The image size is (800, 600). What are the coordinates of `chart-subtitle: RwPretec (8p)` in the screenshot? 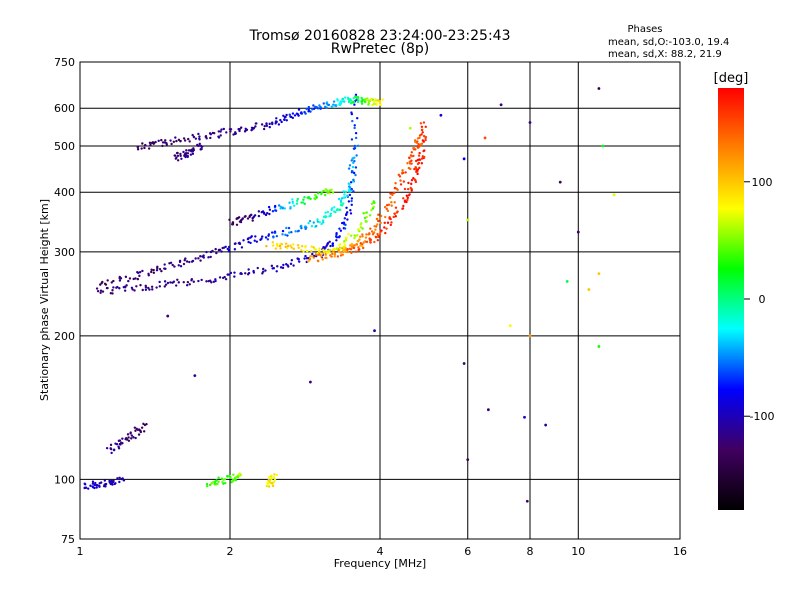 It's located at (380, 49).